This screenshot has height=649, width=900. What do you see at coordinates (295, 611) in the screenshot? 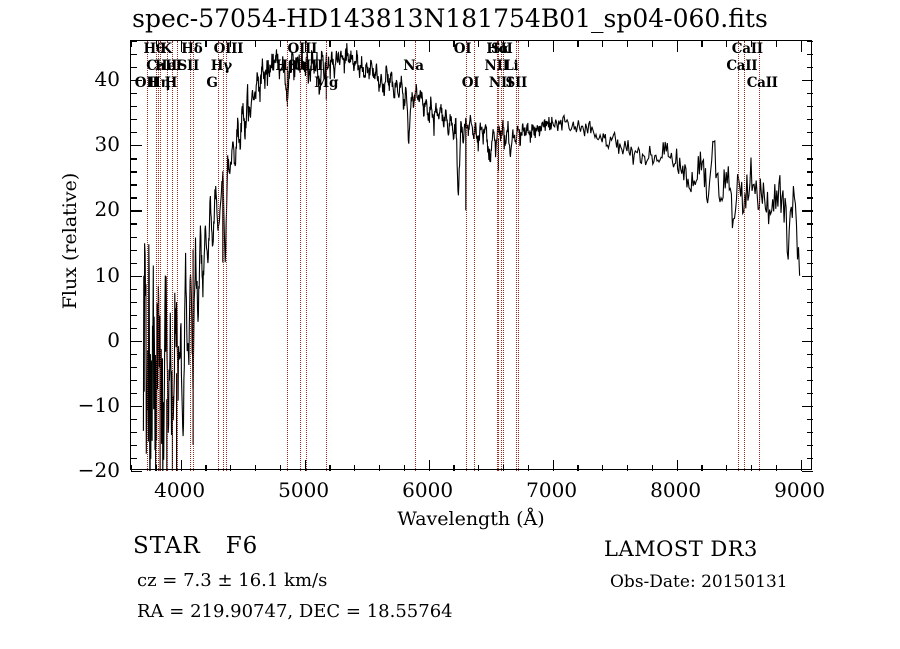
I see `coordinates: RA = 219.90747, DEC = 18.55764` at bounding box center [295, 611].